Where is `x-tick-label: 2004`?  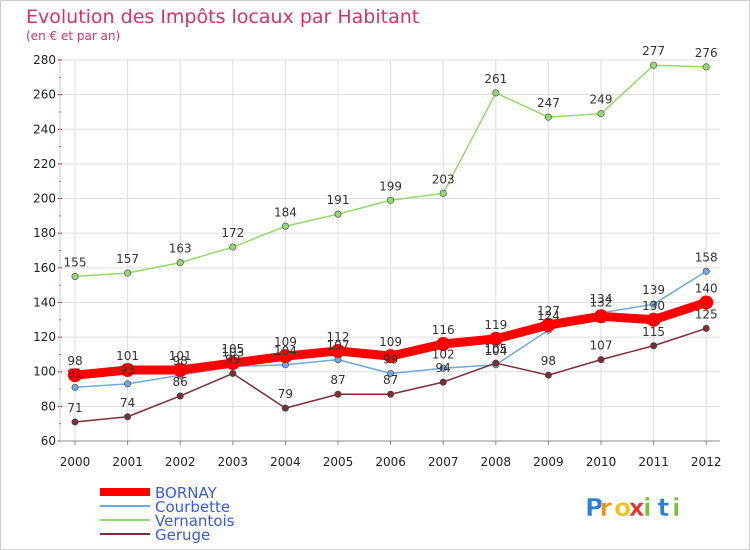
x-tick-label: 2004 is located at coordinates (285, 462).